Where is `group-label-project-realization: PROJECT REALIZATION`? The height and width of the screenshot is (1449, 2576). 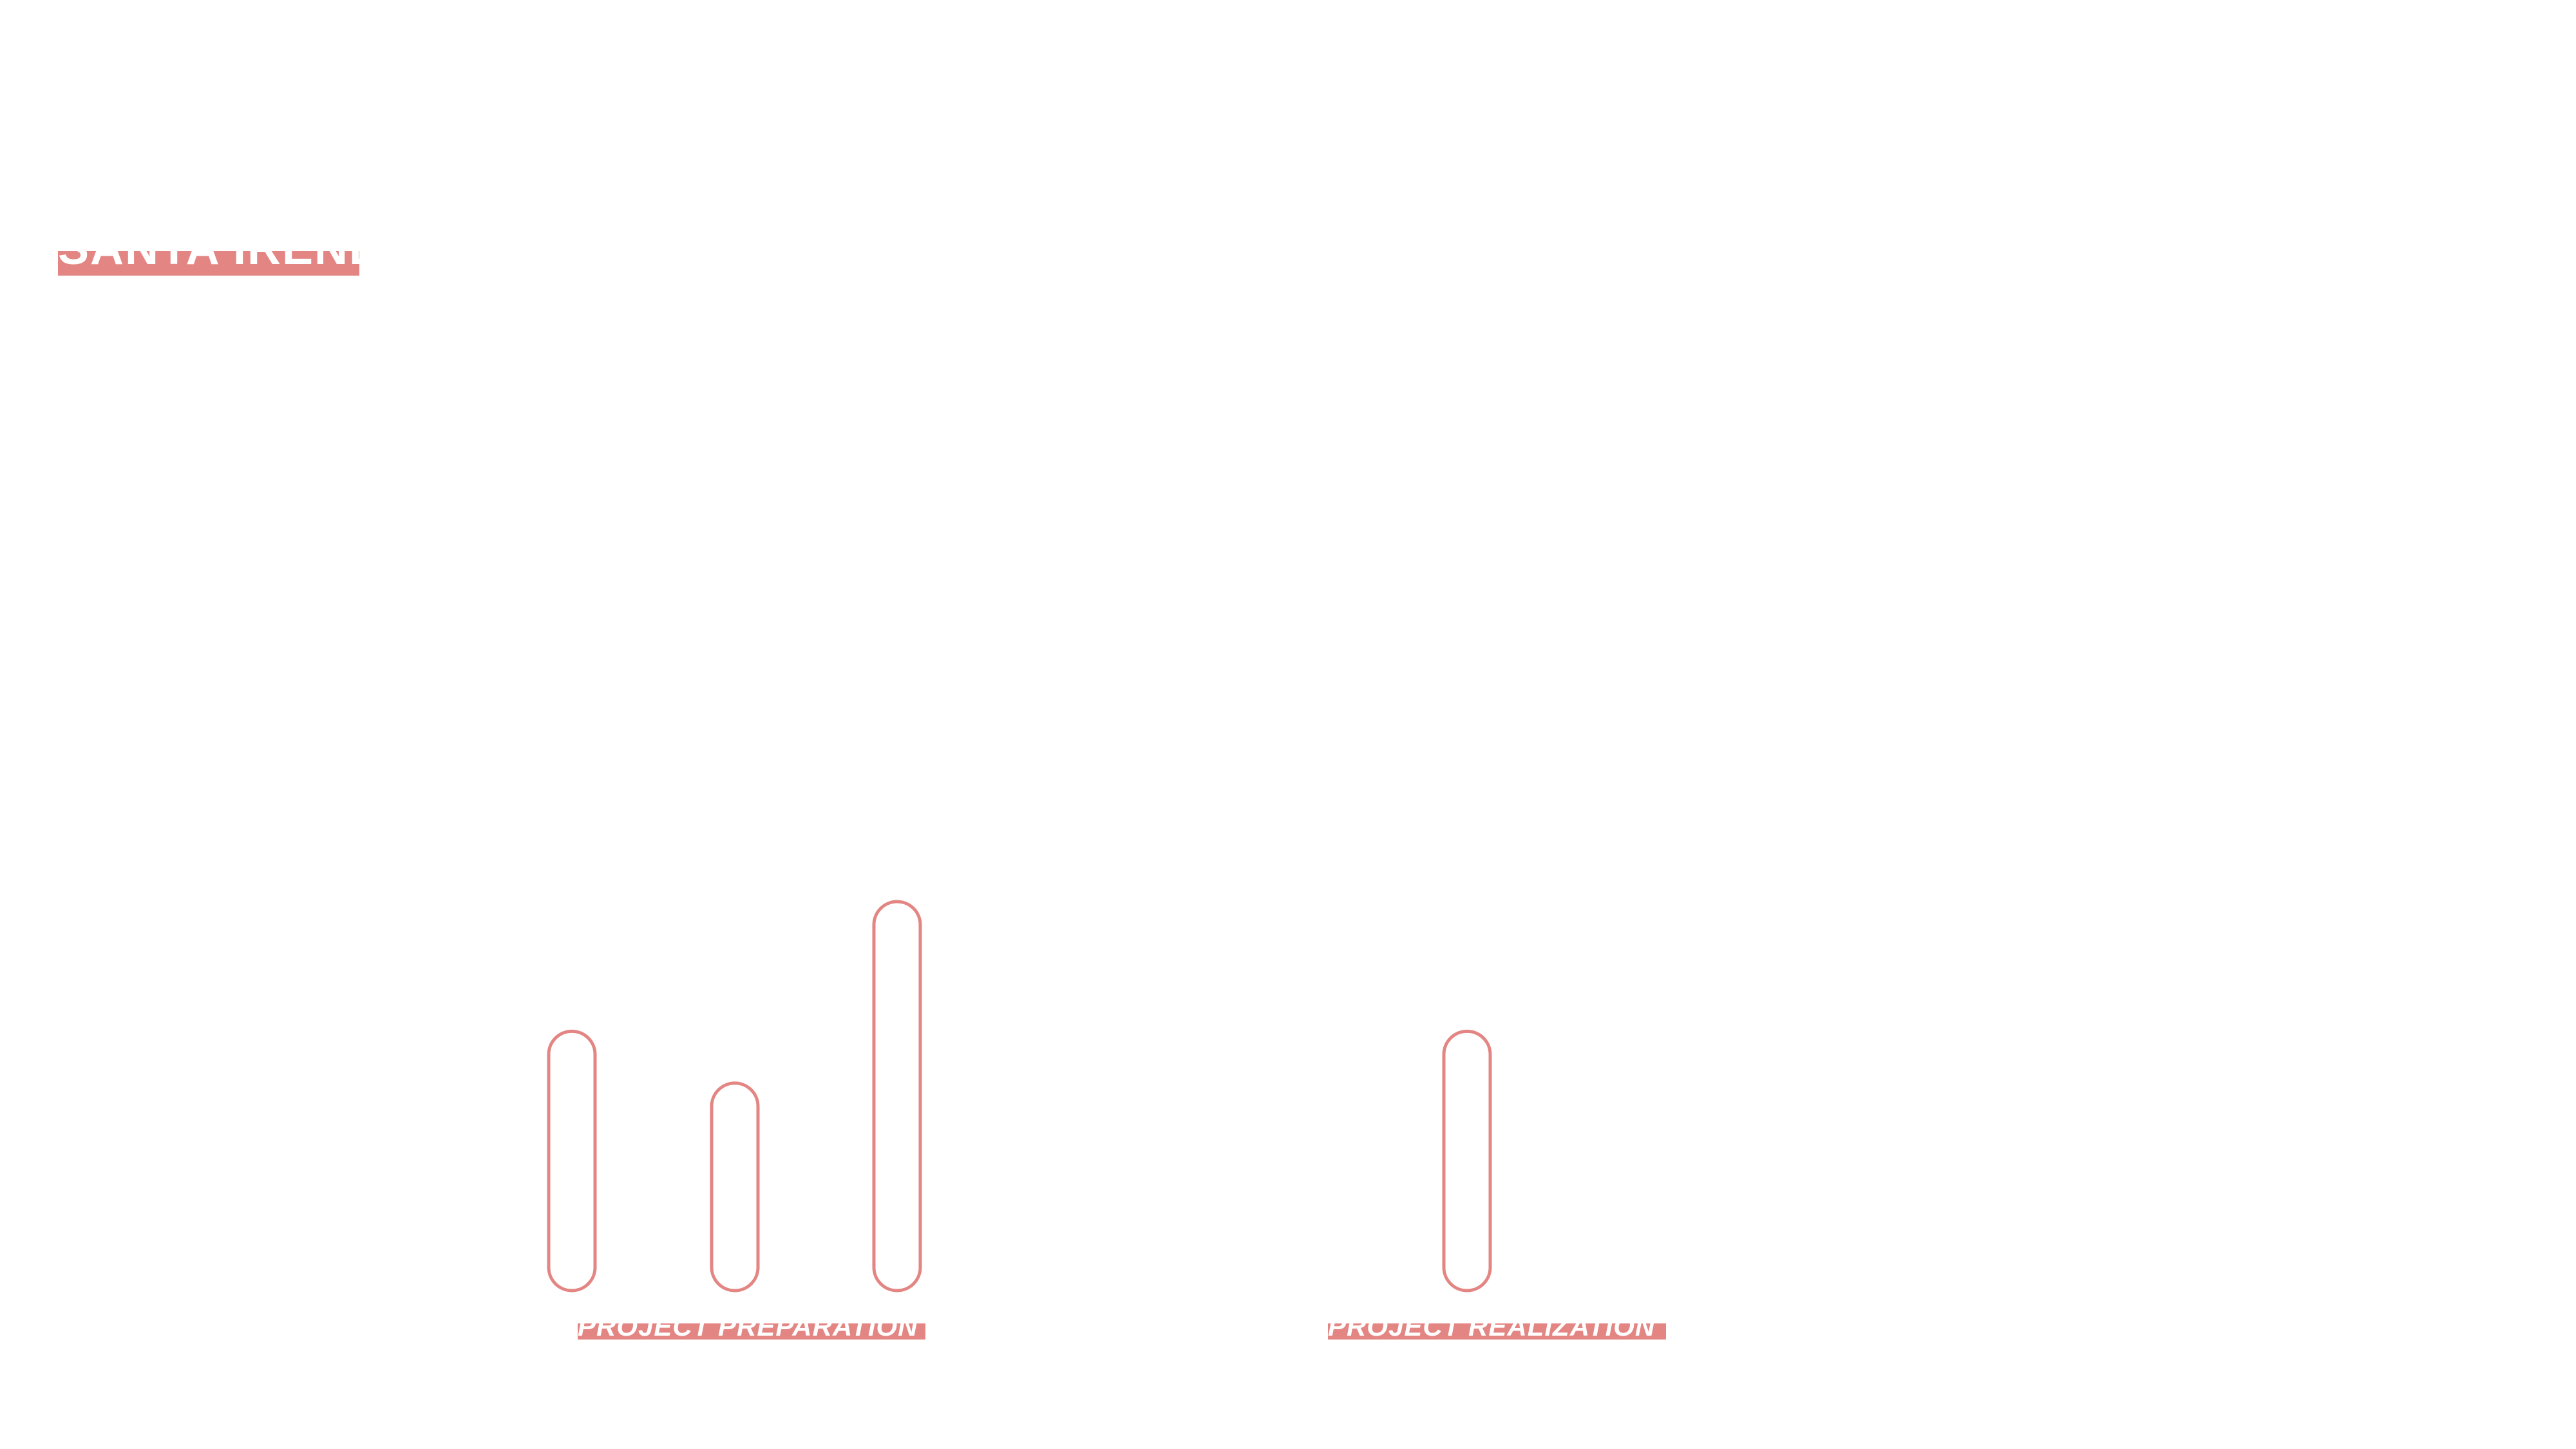 group-label-project-realization: PROJECT REALIZATION is located at coordinates (1497, 1323).